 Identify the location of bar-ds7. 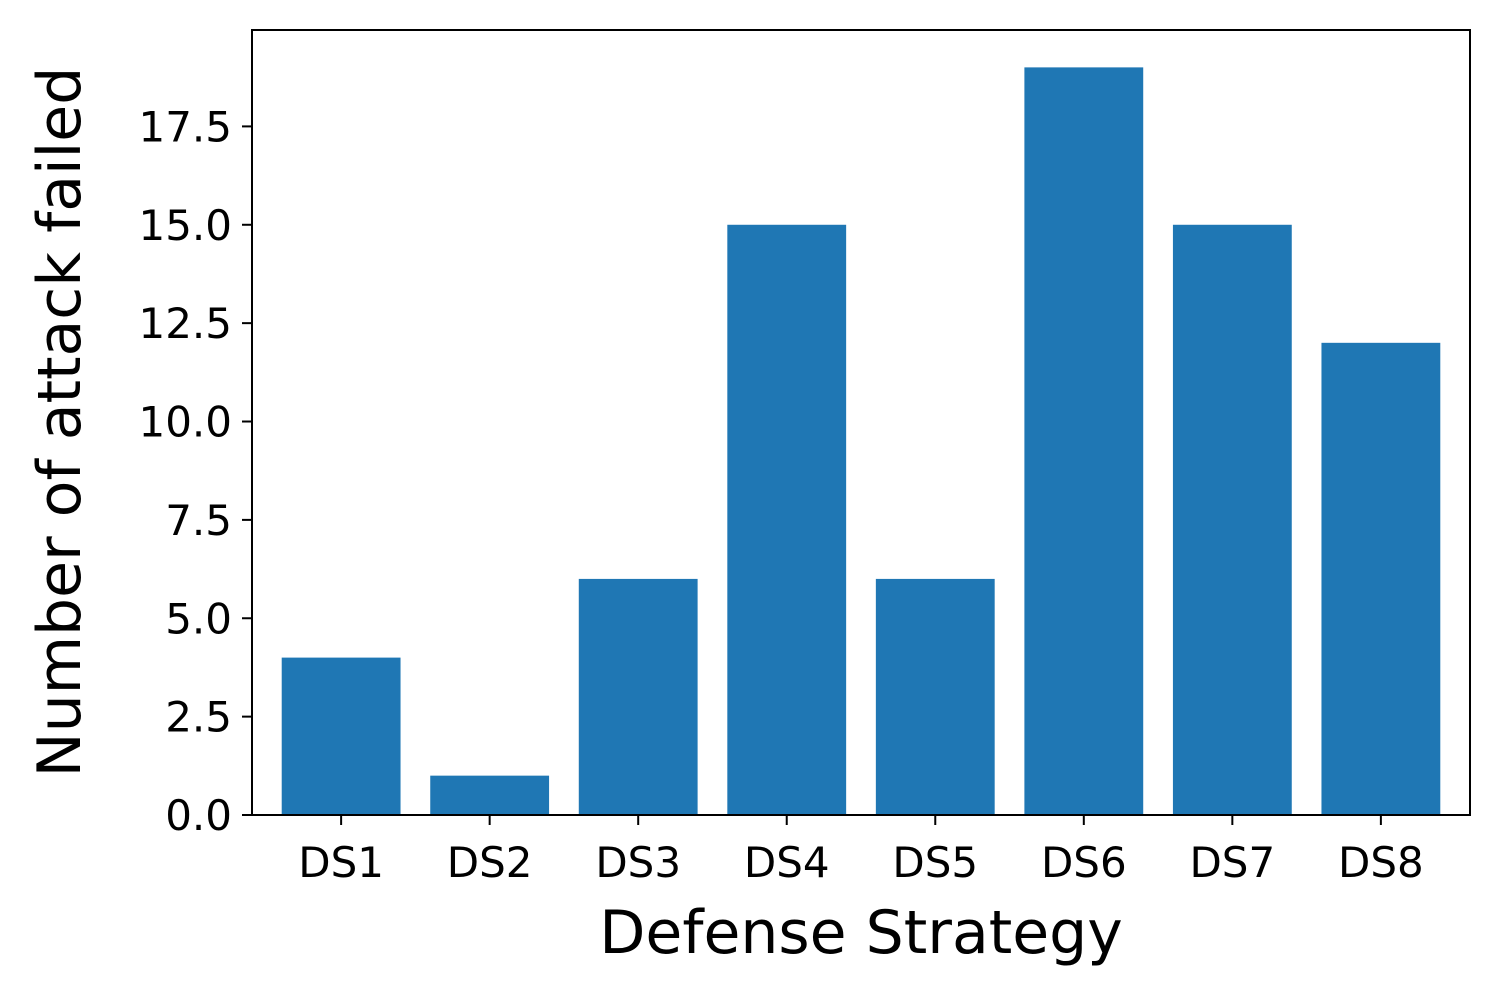
(1232, 520).